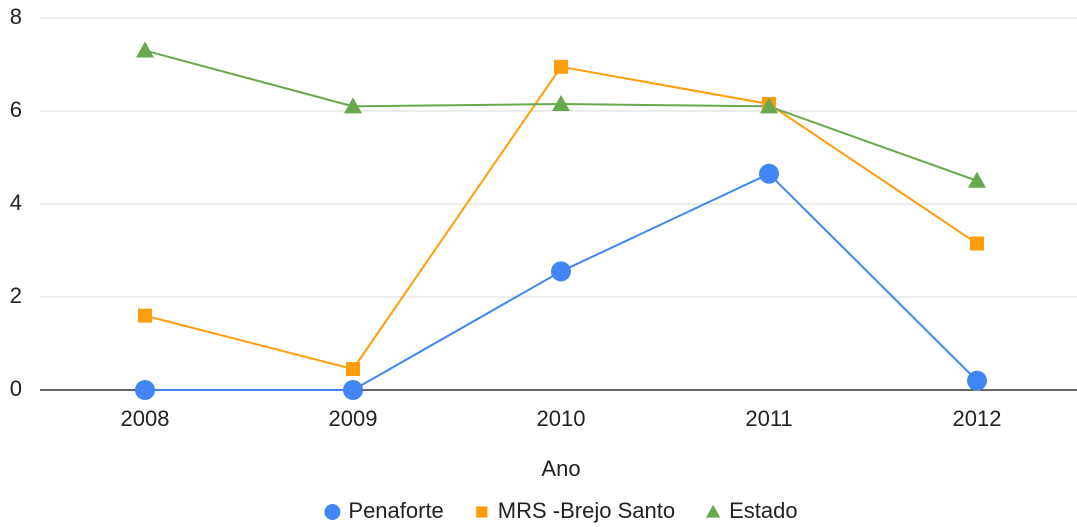 This screenshot has height=527, width=1077. Describe the element at coordinates (977, 418) in the screenshot. I see `x-tick-label: 2012` at that location.